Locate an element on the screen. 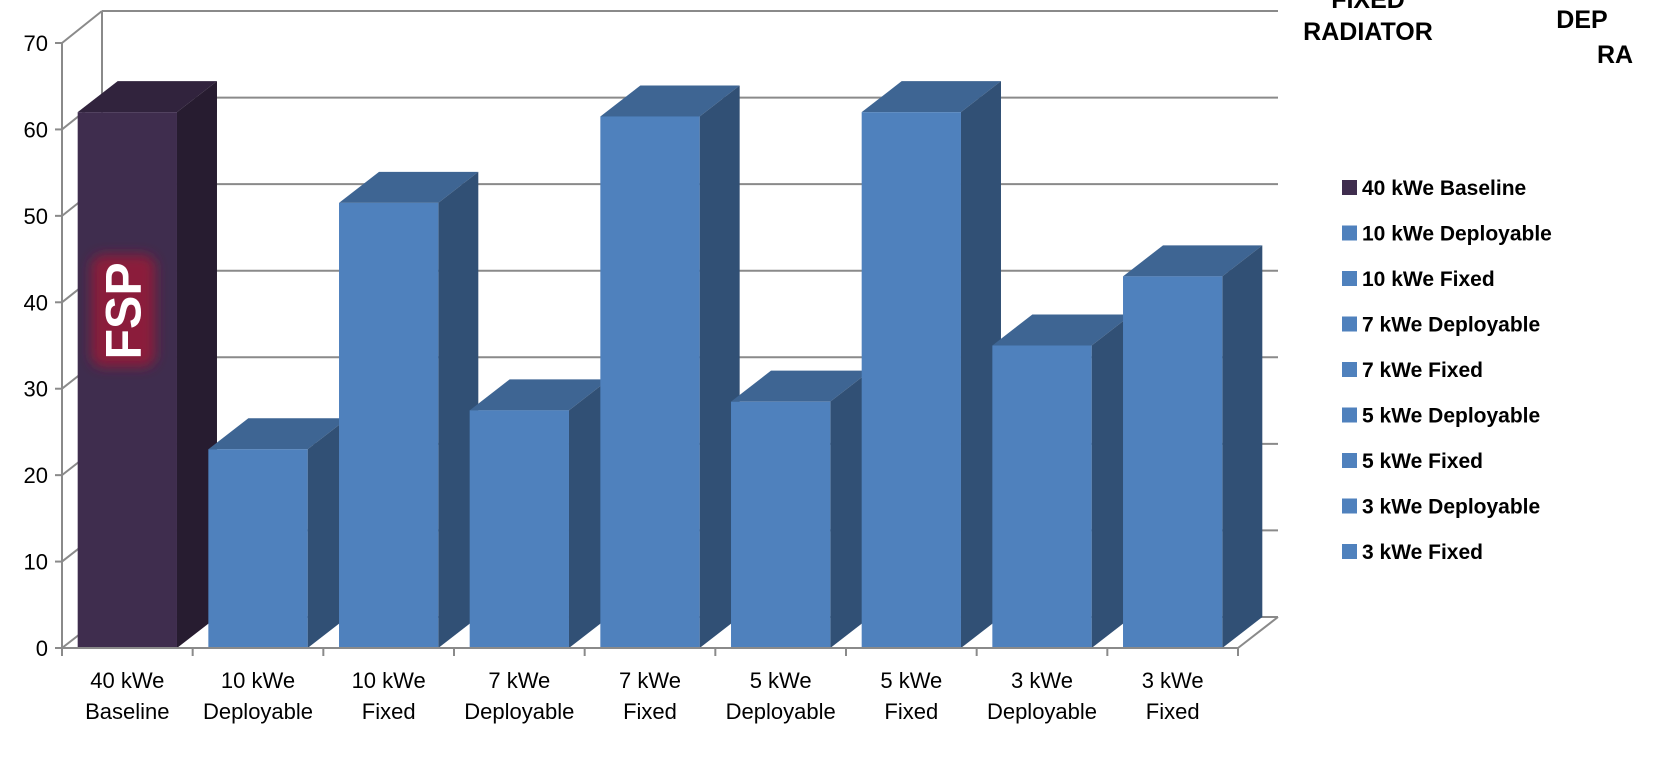 The height and width of the screenshot is (766, 1662). fsp-label: FSP is located at coordinates (123, 310).